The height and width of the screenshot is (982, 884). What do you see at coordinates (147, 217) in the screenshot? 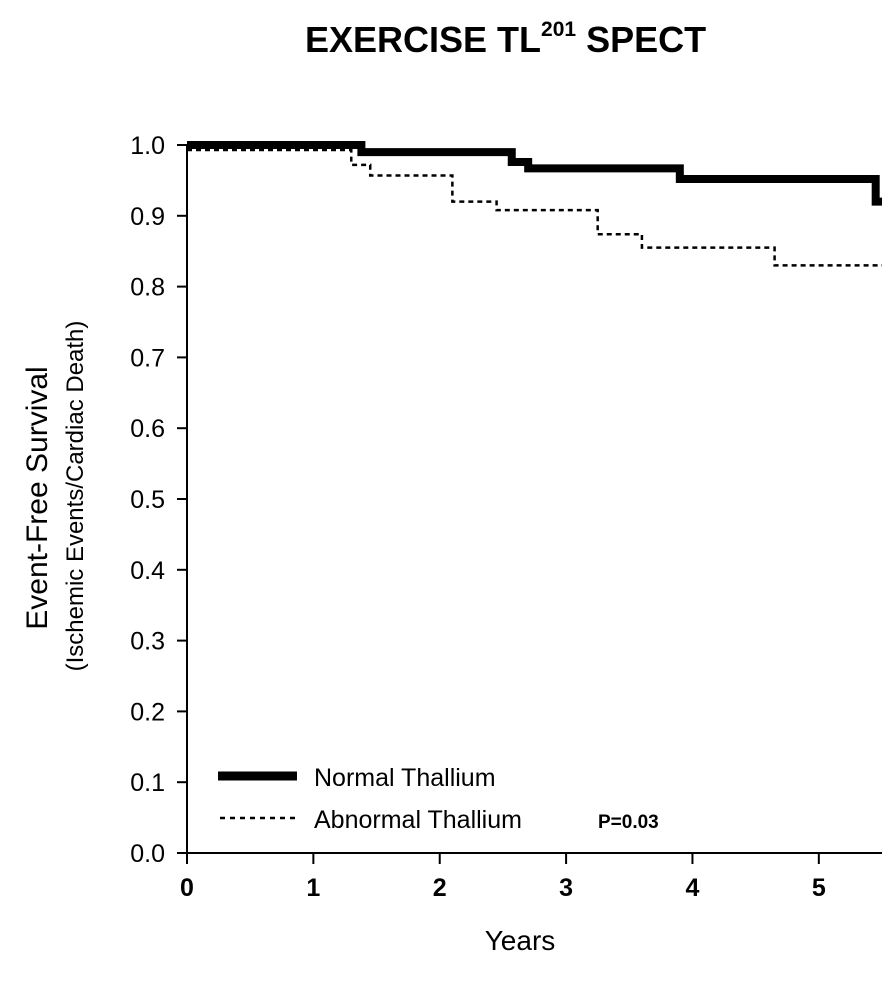
I see `y-tick-label: 0.9` at bounding box center [147, 217].